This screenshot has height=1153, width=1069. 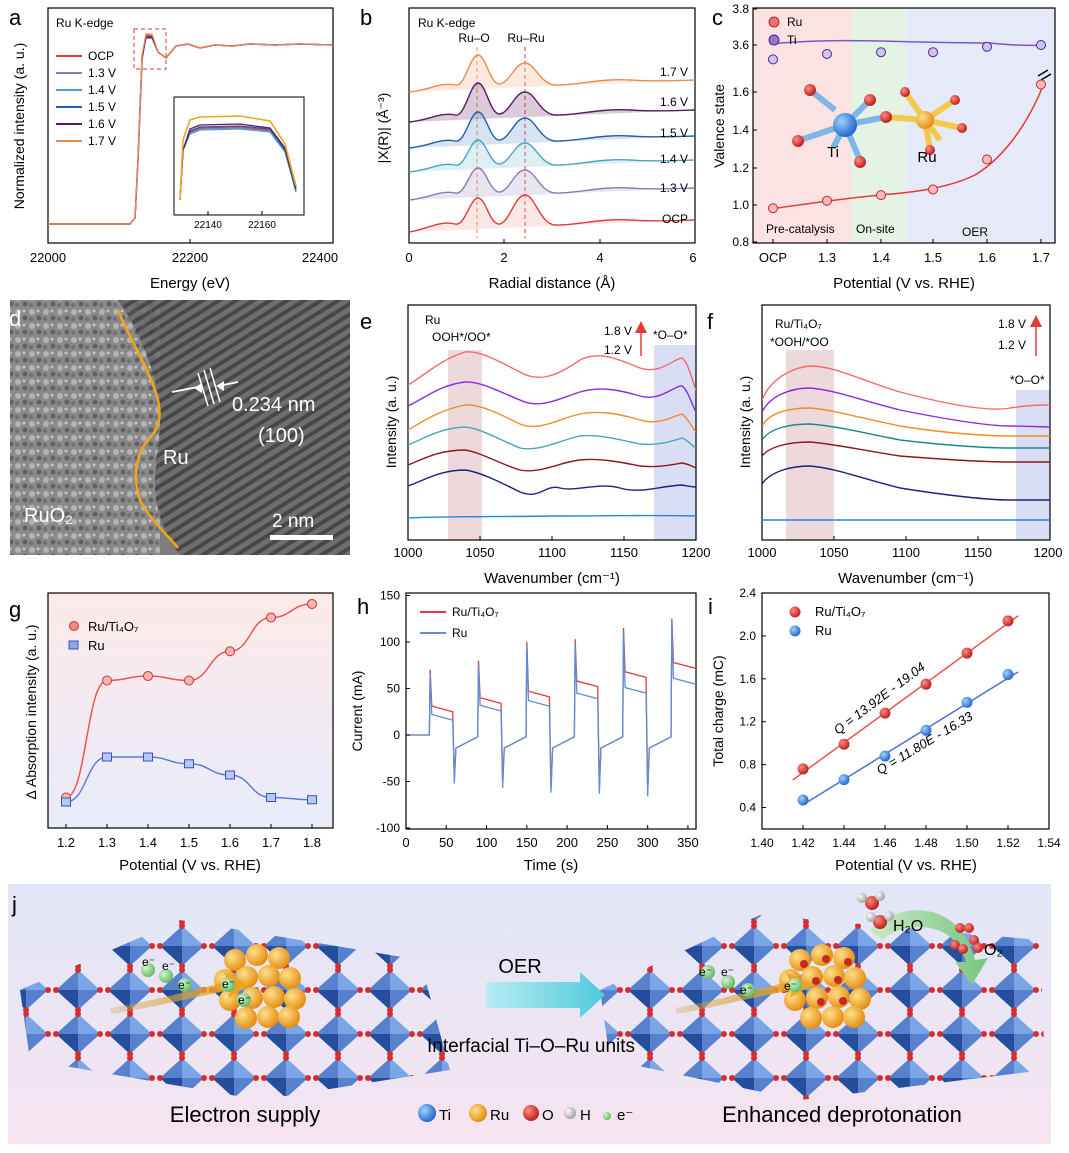 I want to click on y-tick-label: 3.8, so click(x=740, y=9).